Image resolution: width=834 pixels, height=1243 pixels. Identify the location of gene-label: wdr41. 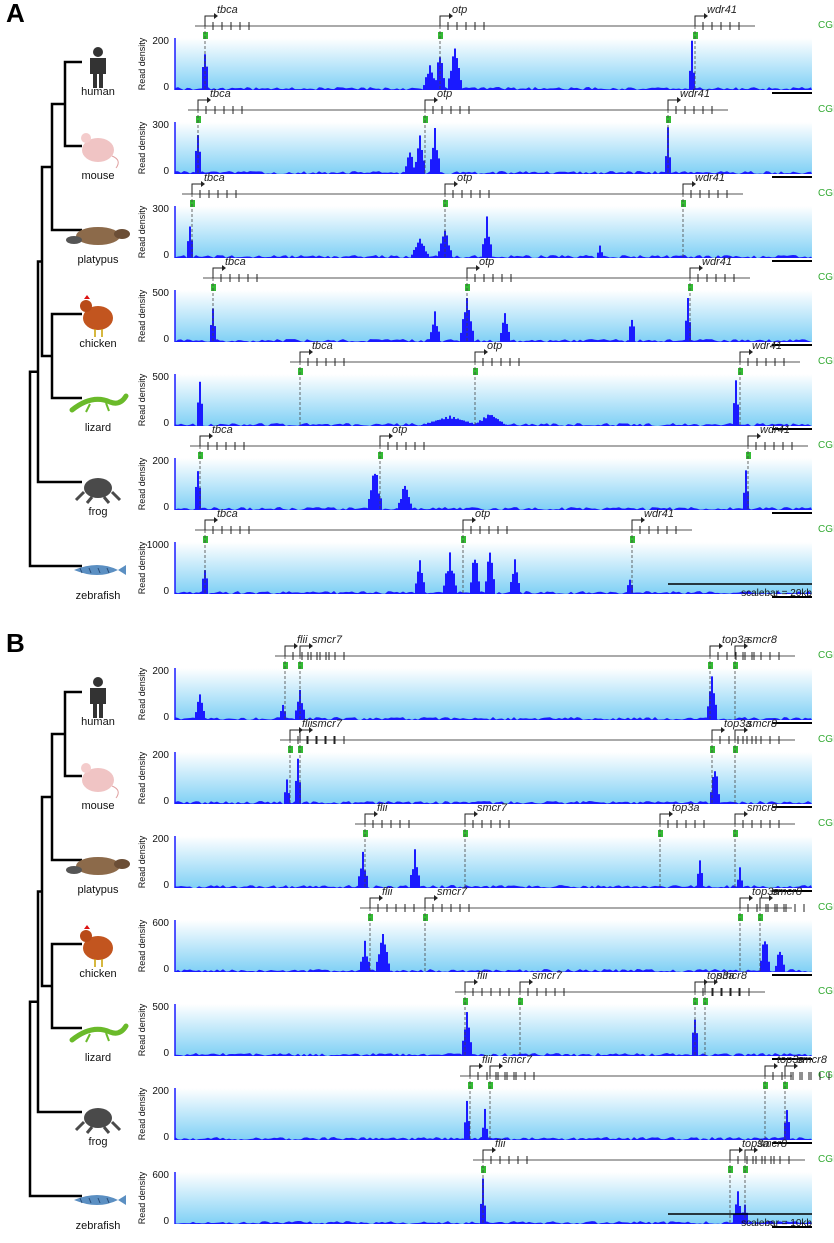
(710, 178).